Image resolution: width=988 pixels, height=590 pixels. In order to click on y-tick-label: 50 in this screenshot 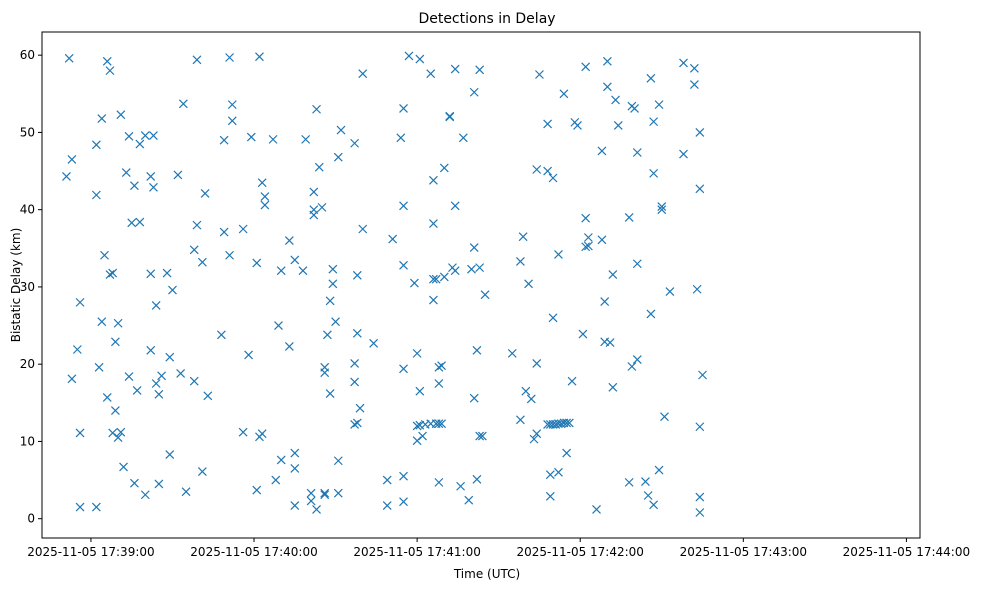, I will do `click(27, 132)`.